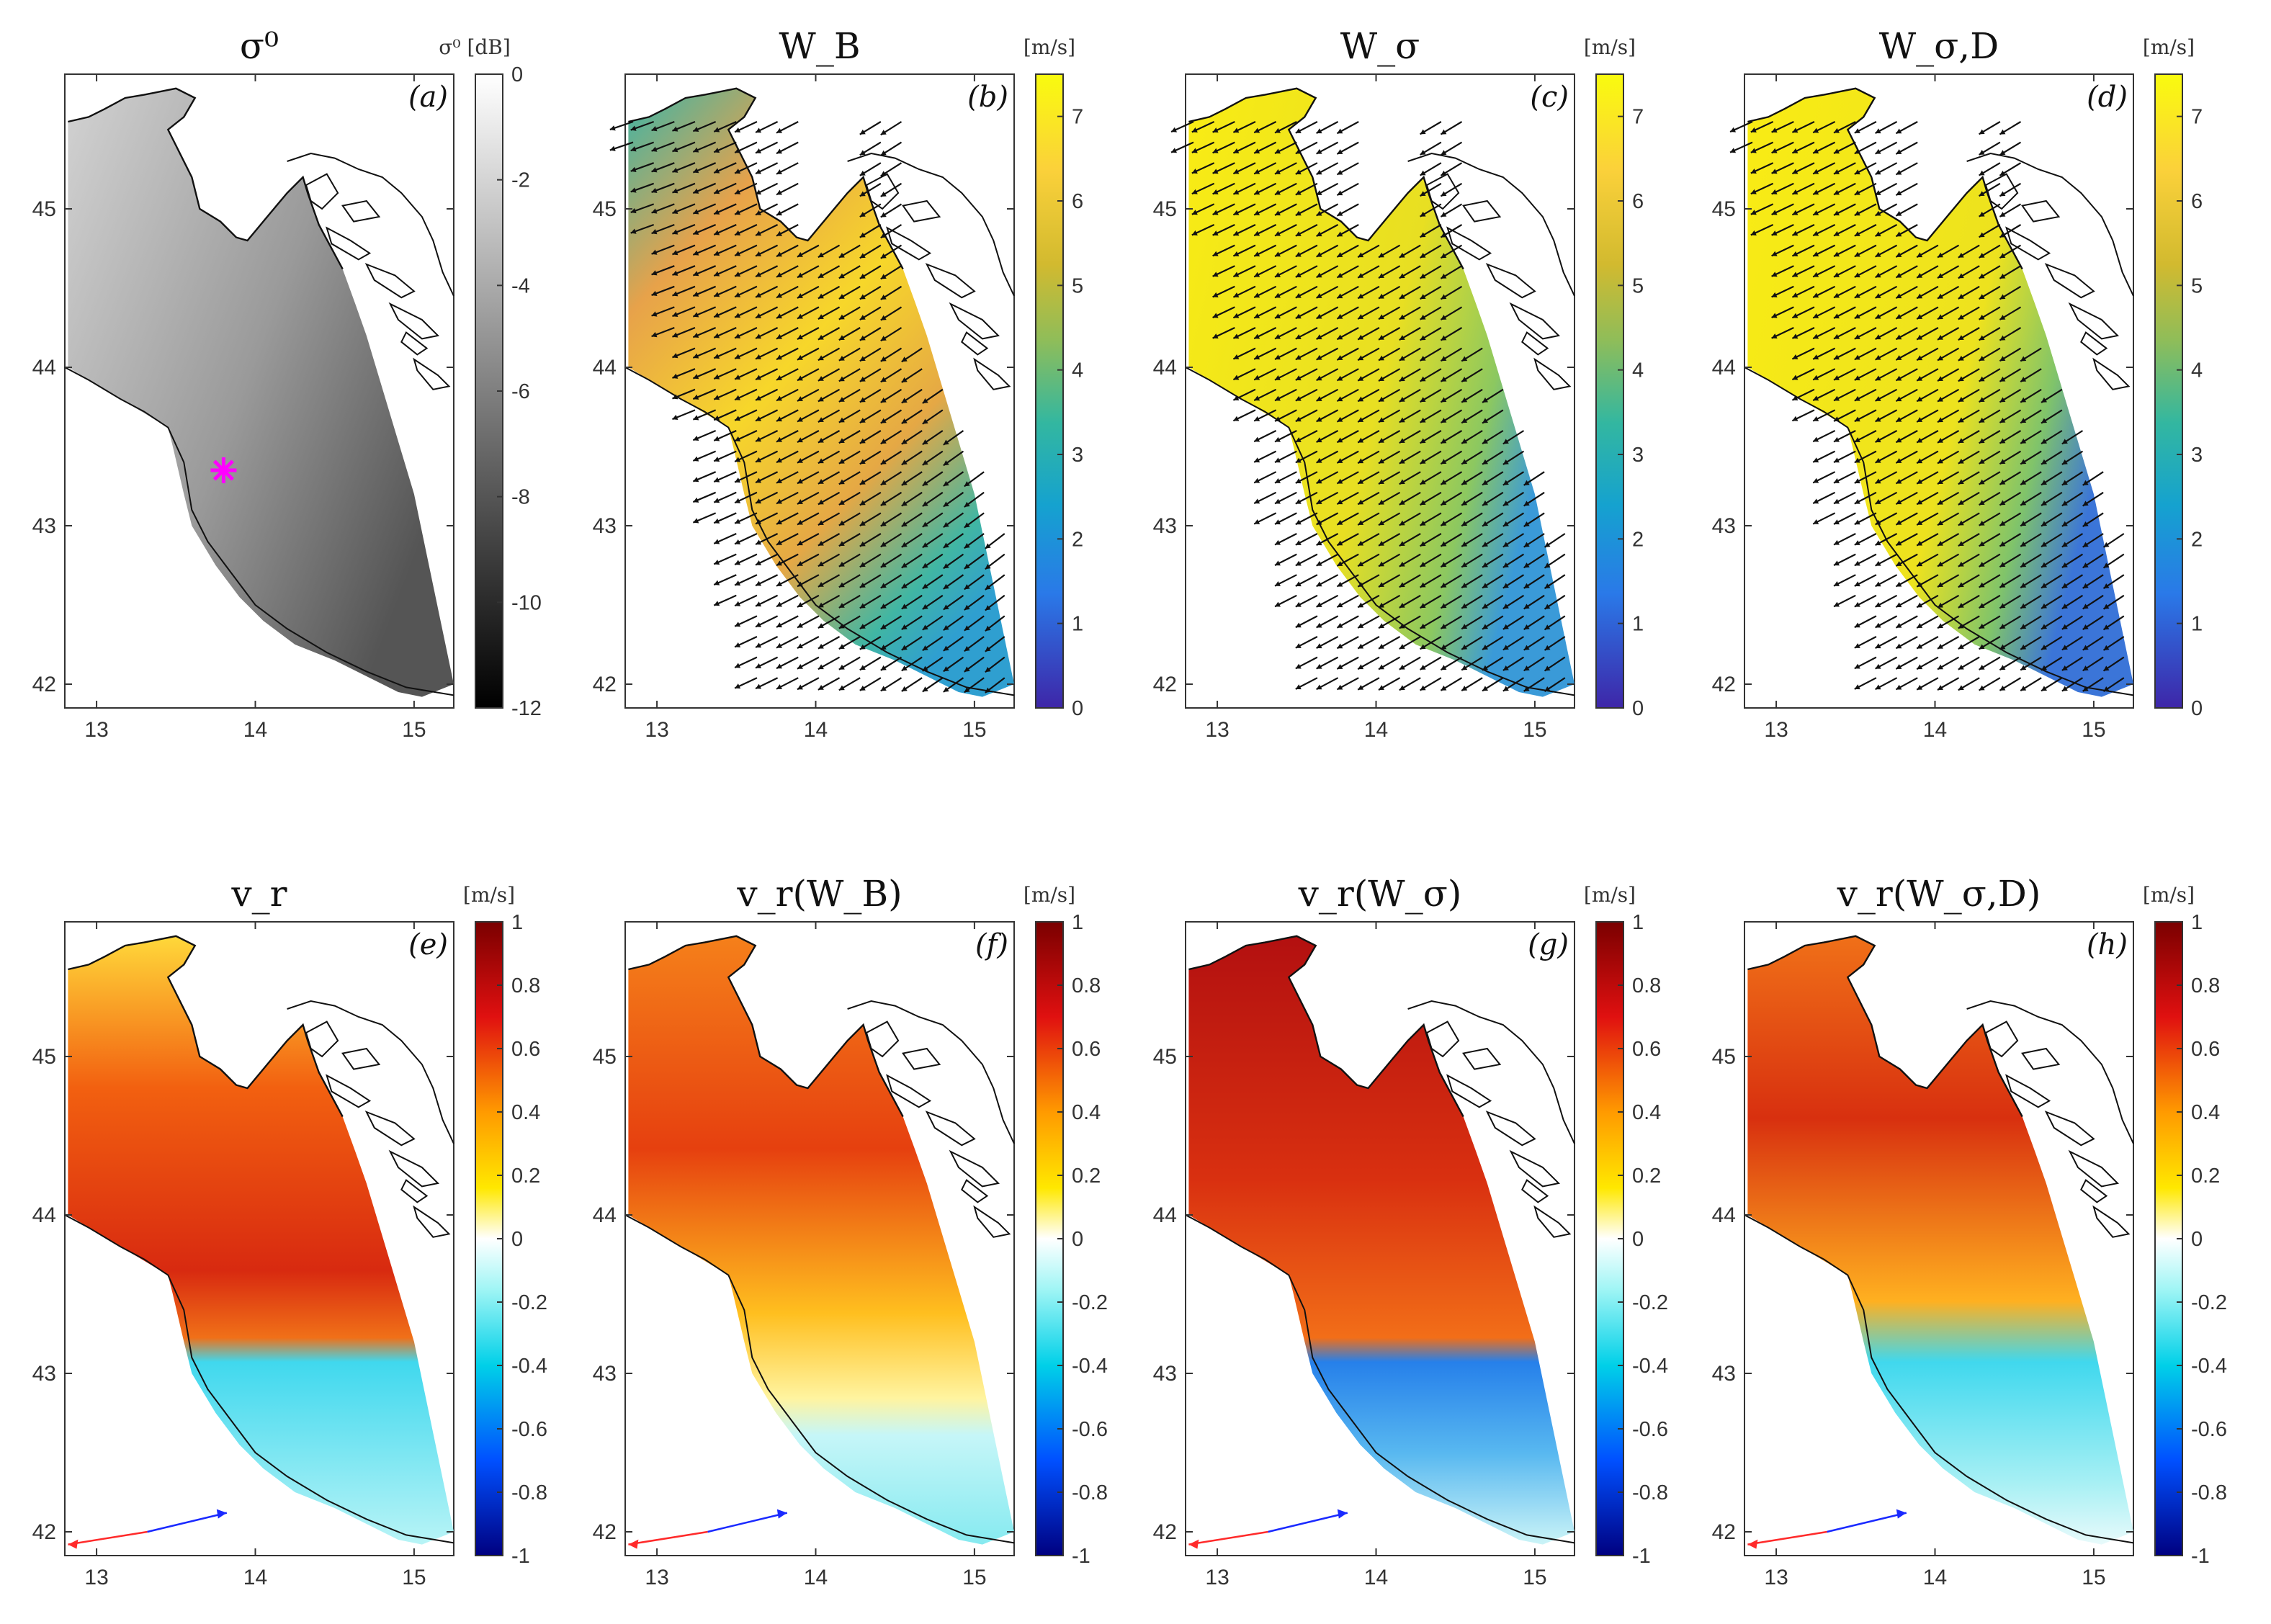  I want to click on colorbar-tick-label: -0.2, so click(529, 1303).